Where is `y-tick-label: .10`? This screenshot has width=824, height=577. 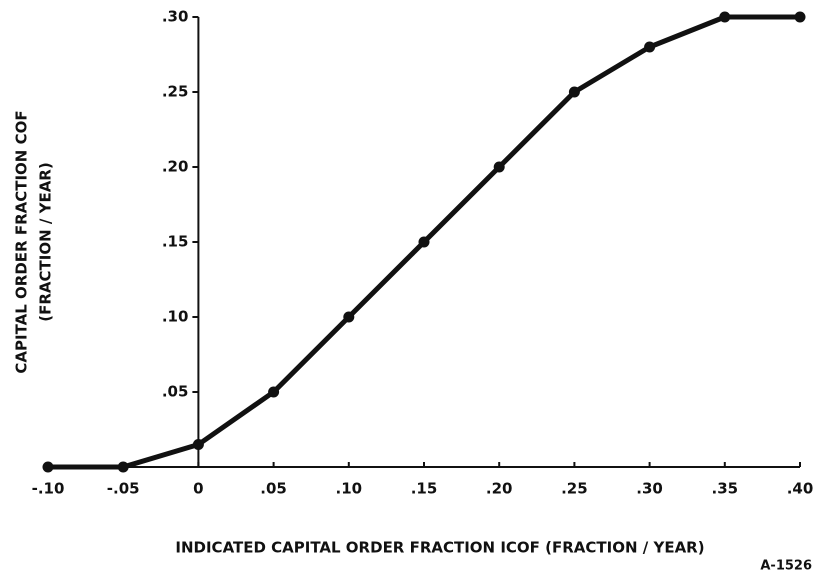 y-tick-label: .10 is located at coordinates (175, 317).